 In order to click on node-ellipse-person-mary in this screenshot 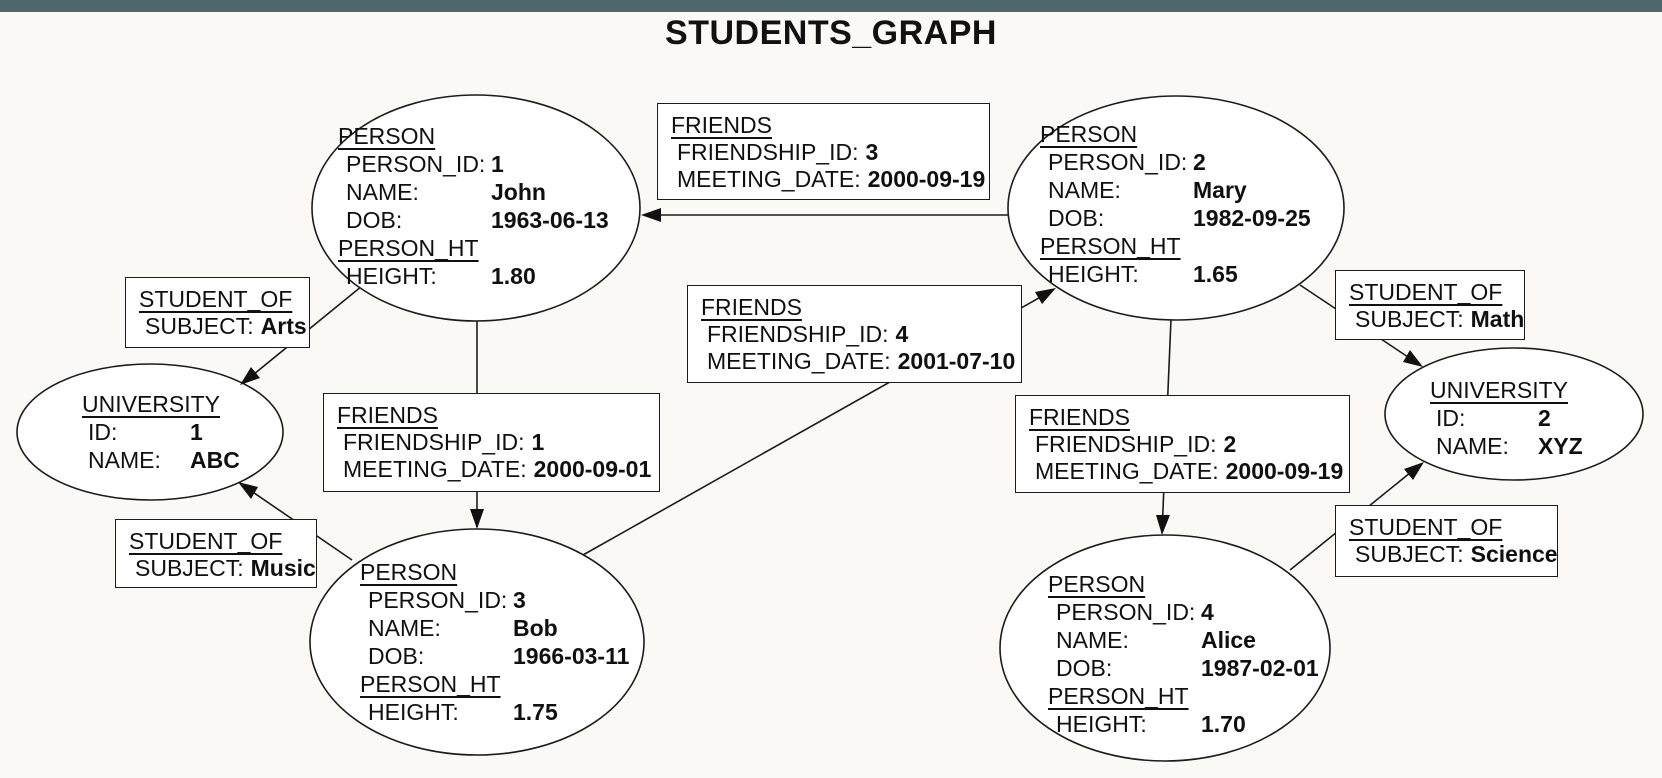, I will do `click(1176, 208)`.